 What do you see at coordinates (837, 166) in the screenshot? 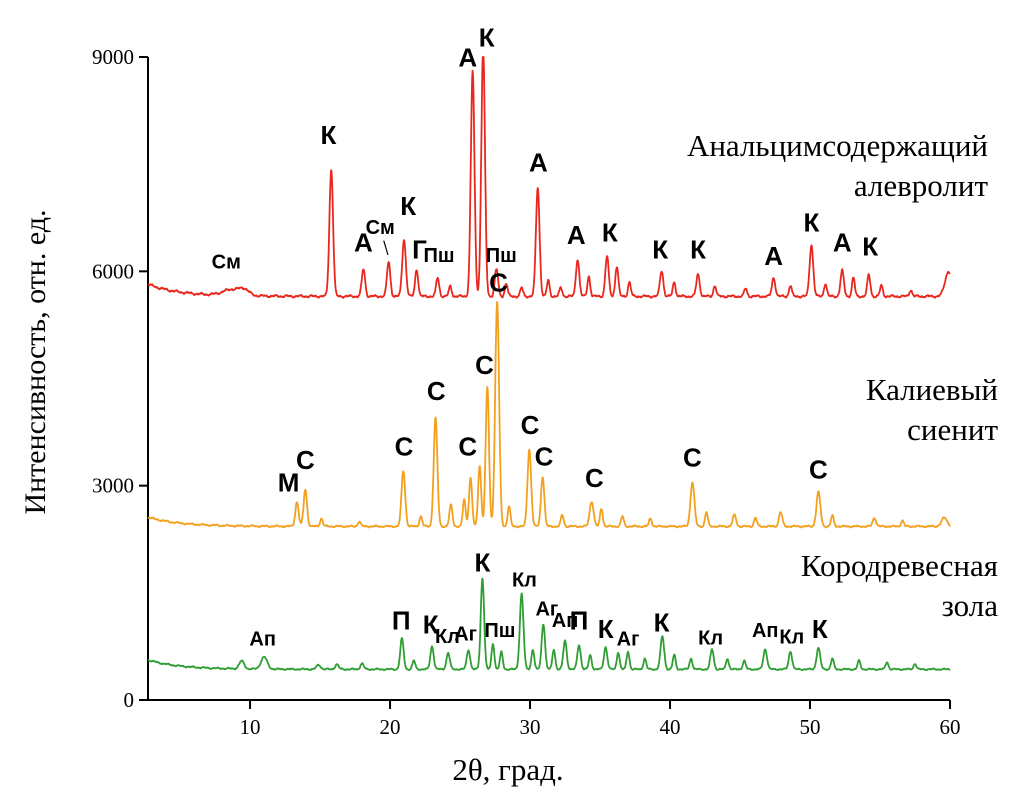
I see `series-annotation: Анальцимсодержащий алевролит` at bounding box center [837, 166].